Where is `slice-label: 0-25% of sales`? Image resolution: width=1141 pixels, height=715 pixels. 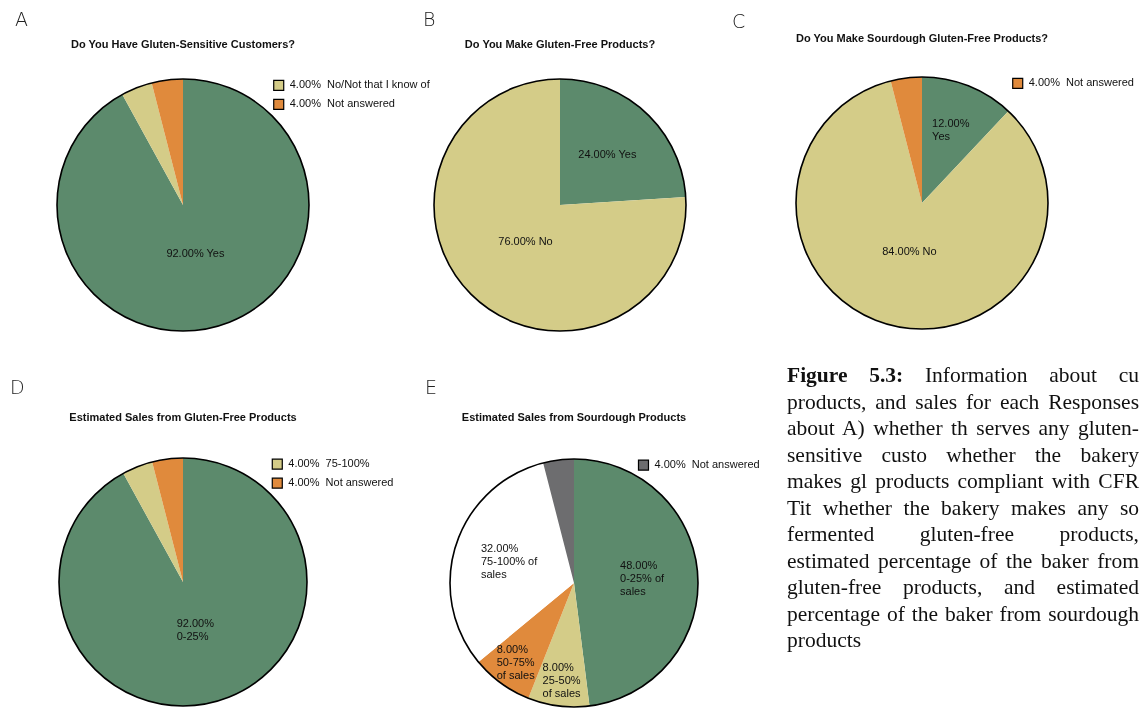 slice-label: 0-25% of sales is located at coordinates (643, 584).